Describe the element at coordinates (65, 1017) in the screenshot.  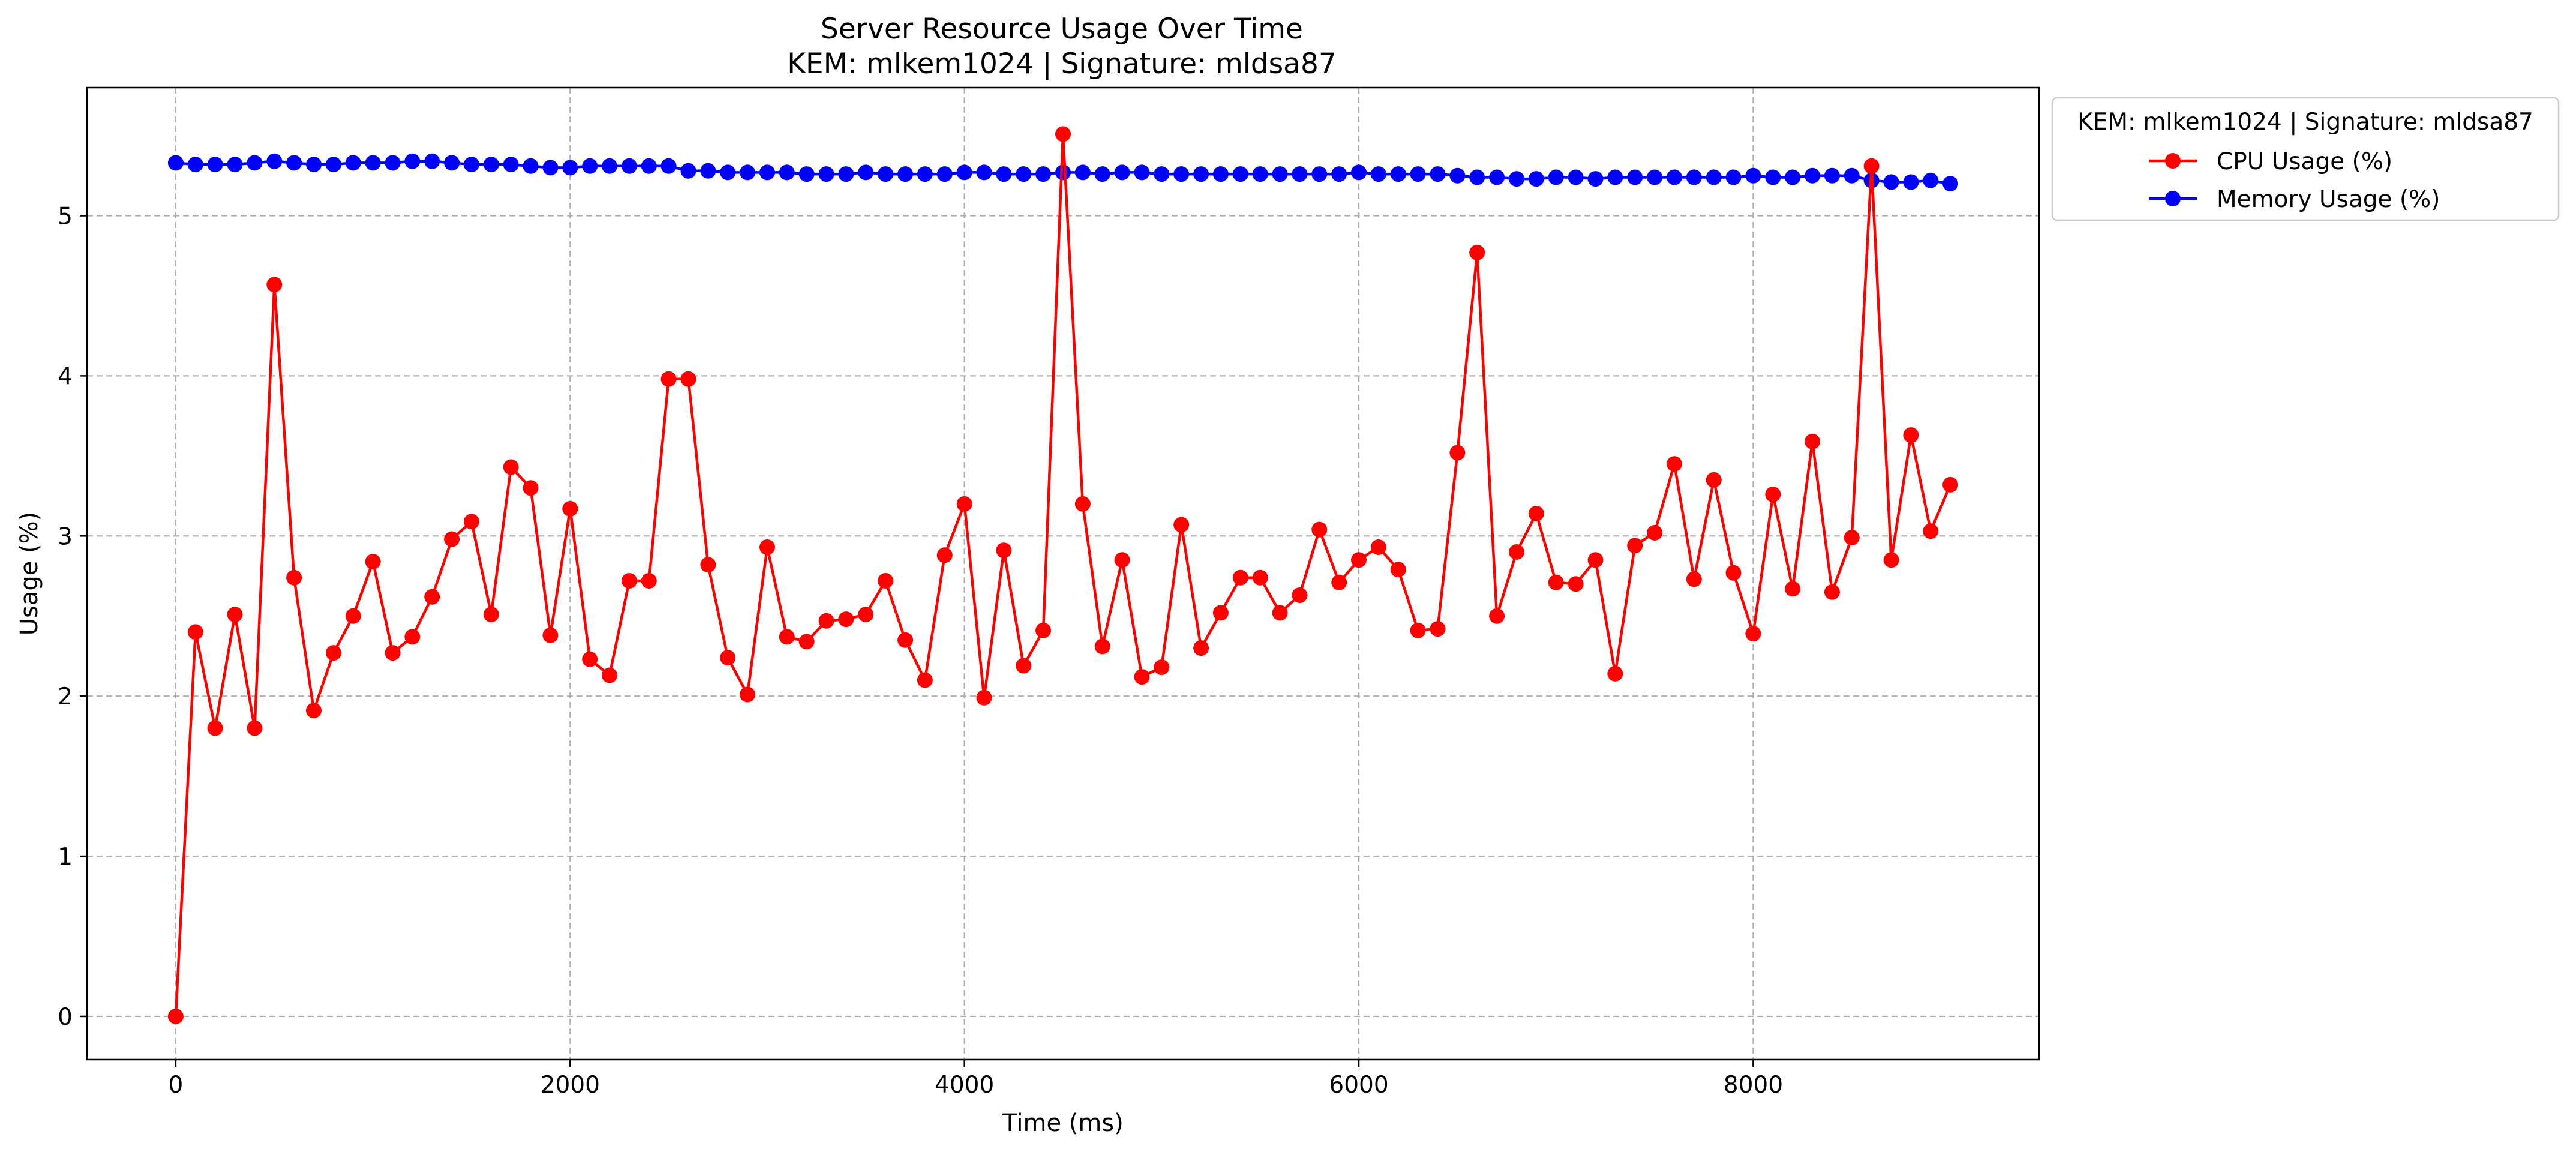
I see `y-tick-label: 0` at that location.